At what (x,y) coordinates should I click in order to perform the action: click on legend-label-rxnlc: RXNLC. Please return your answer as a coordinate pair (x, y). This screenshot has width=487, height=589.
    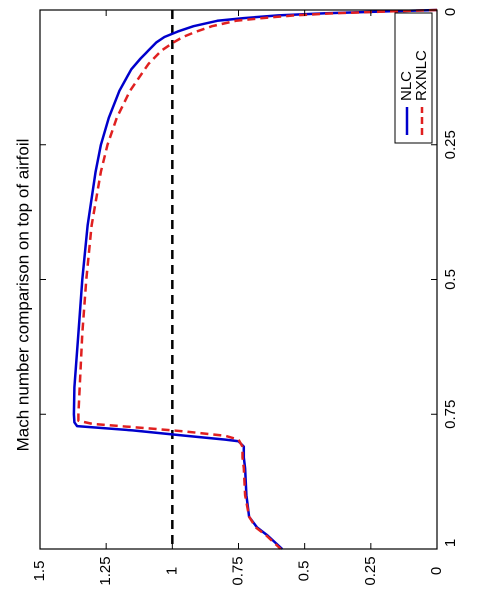
    Looking at the image, I should click on (421, 75).